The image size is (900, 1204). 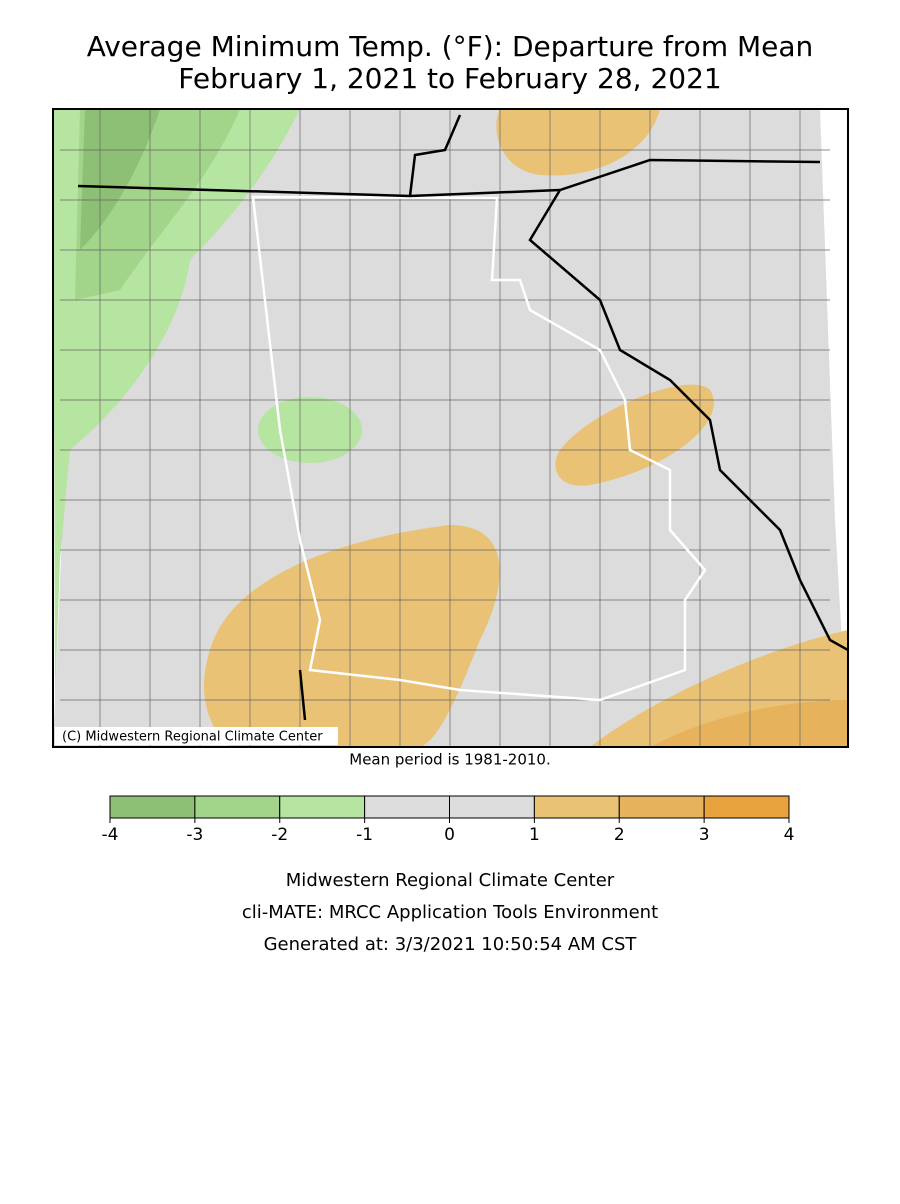 I want to click on legend-tick-label: -1, so click(x=364, y=835).